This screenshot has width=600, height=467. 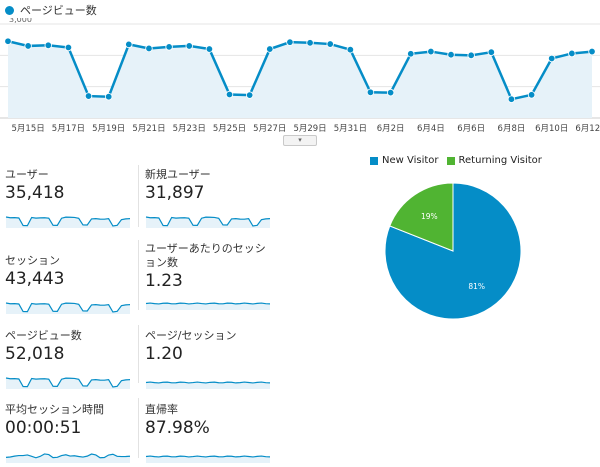 I want to click on metric-value: 35,418, so click(x=35, y=193).